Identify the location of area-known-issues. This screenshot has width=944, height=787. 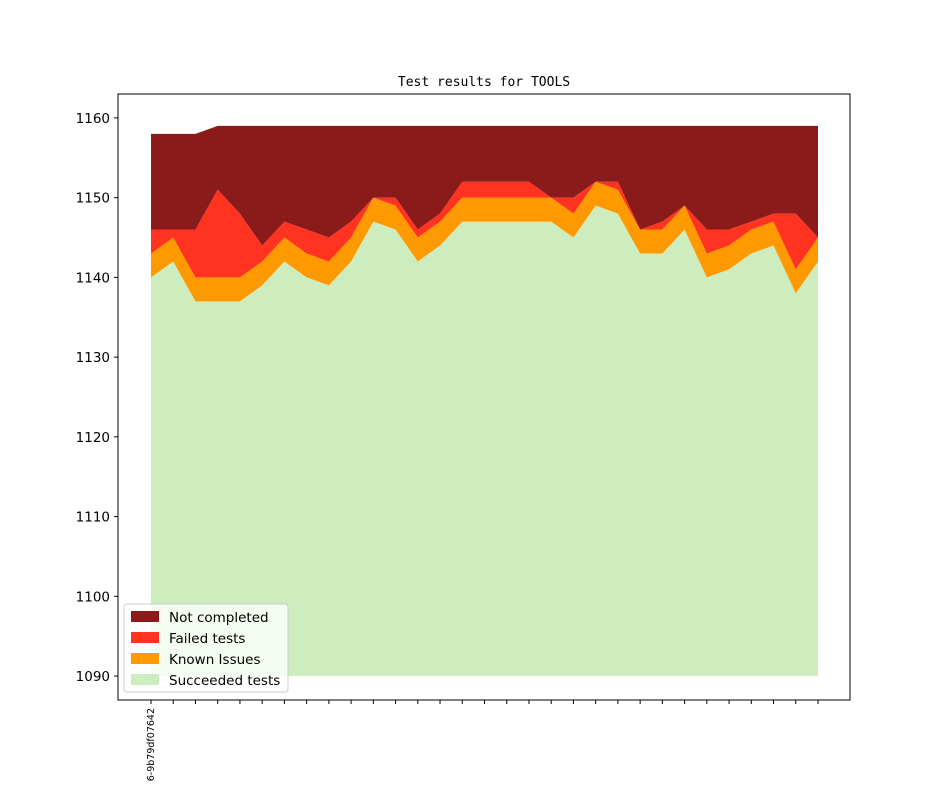
(484, 241).